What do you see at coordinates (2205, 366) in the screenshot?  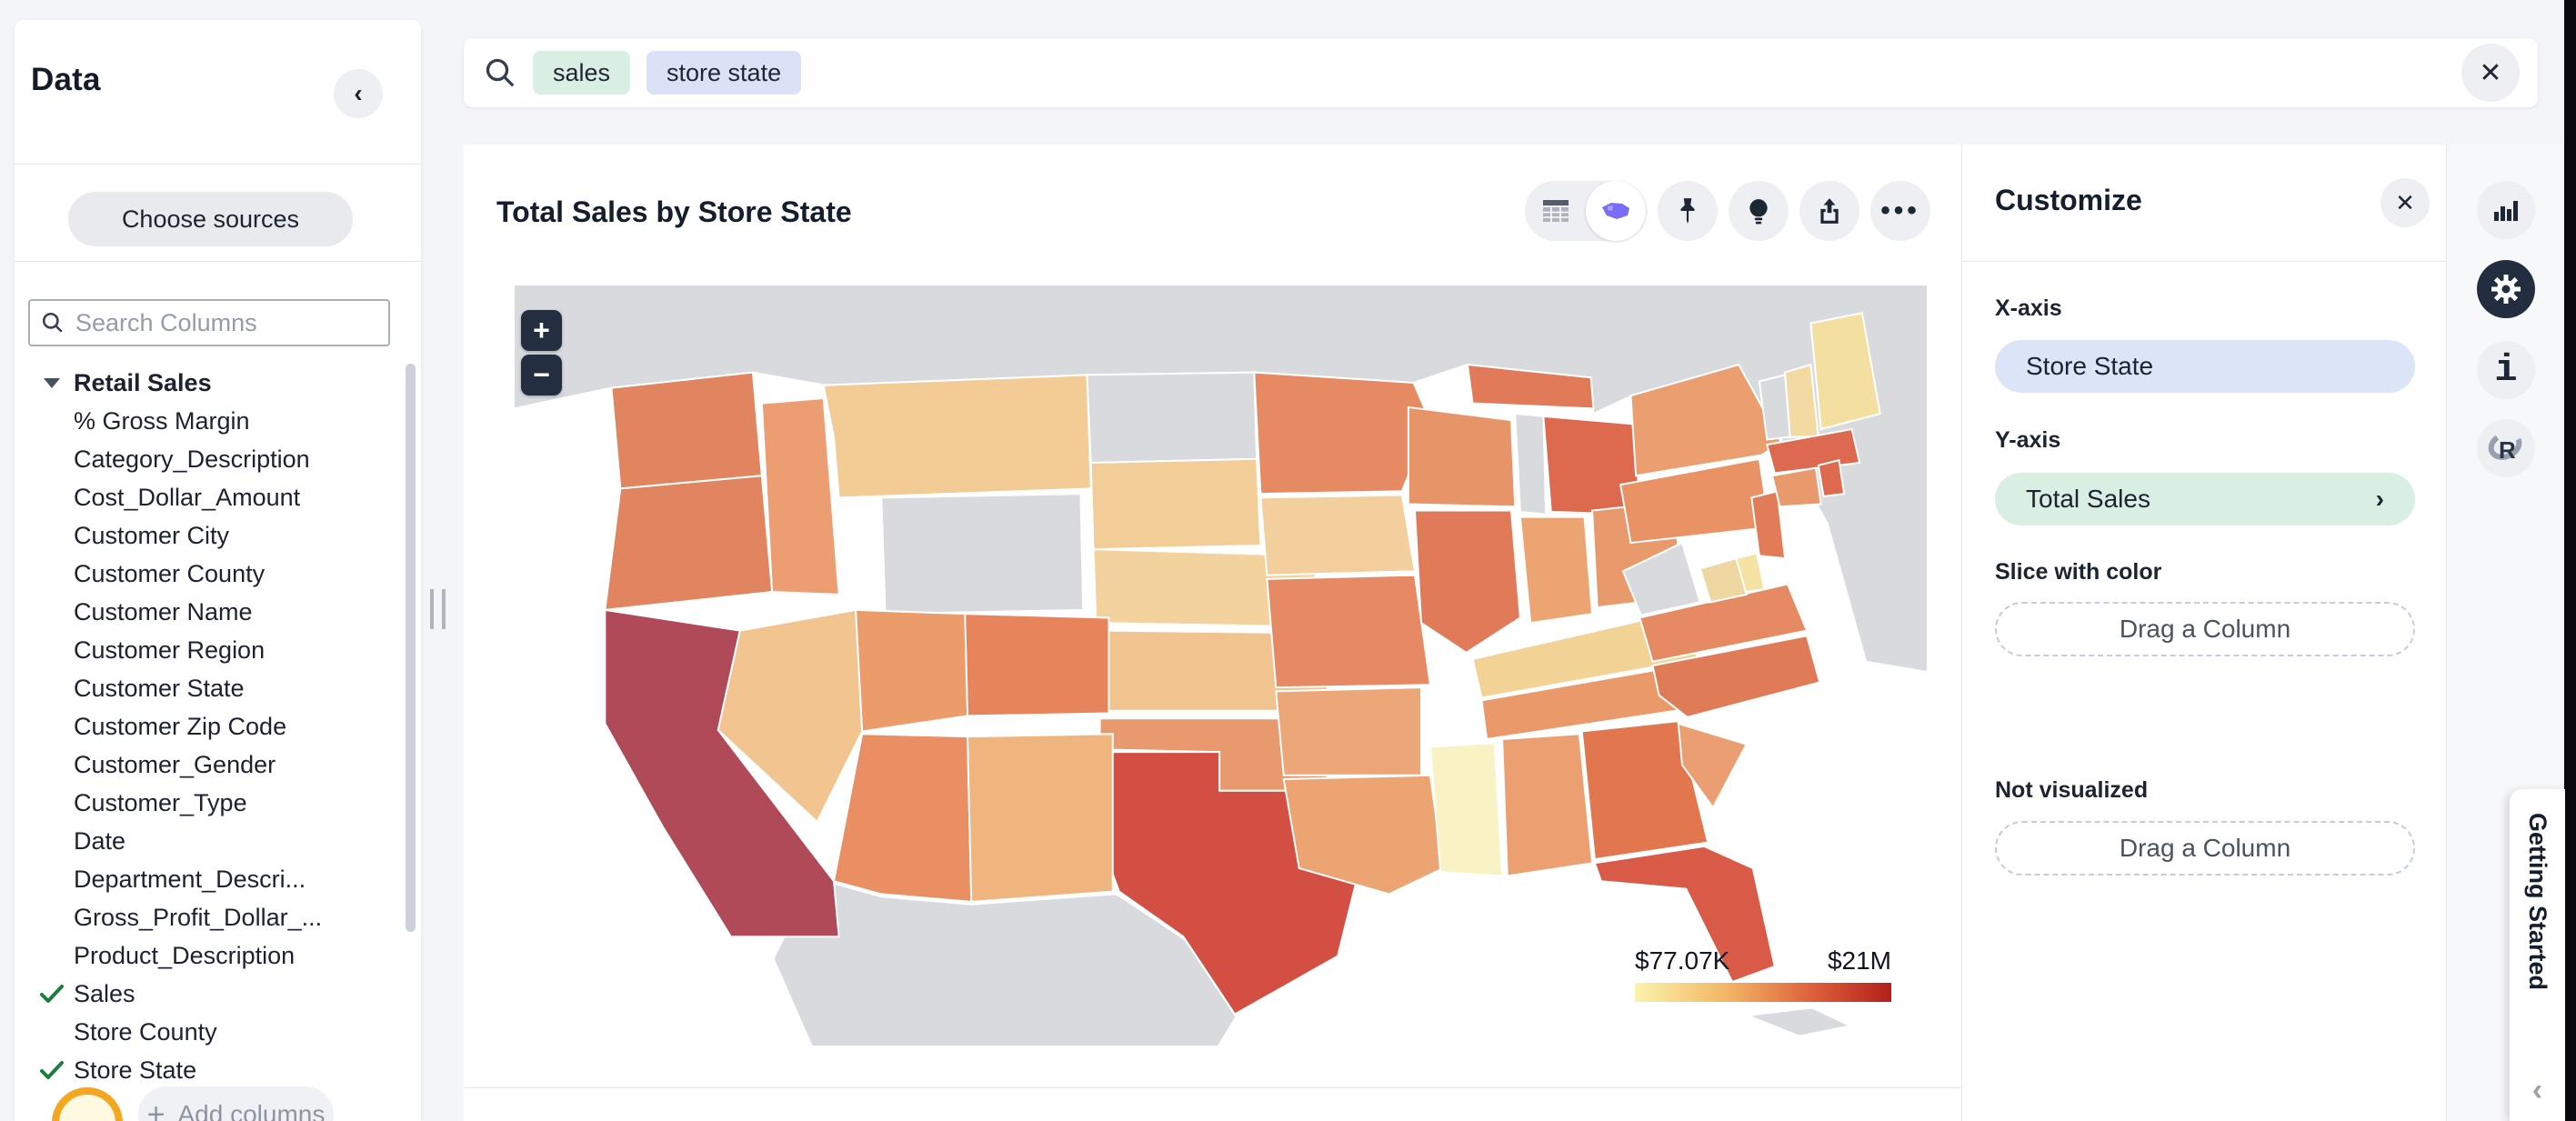 I see `x-axis-pill: Store State` at bounding box center [2205, 366].